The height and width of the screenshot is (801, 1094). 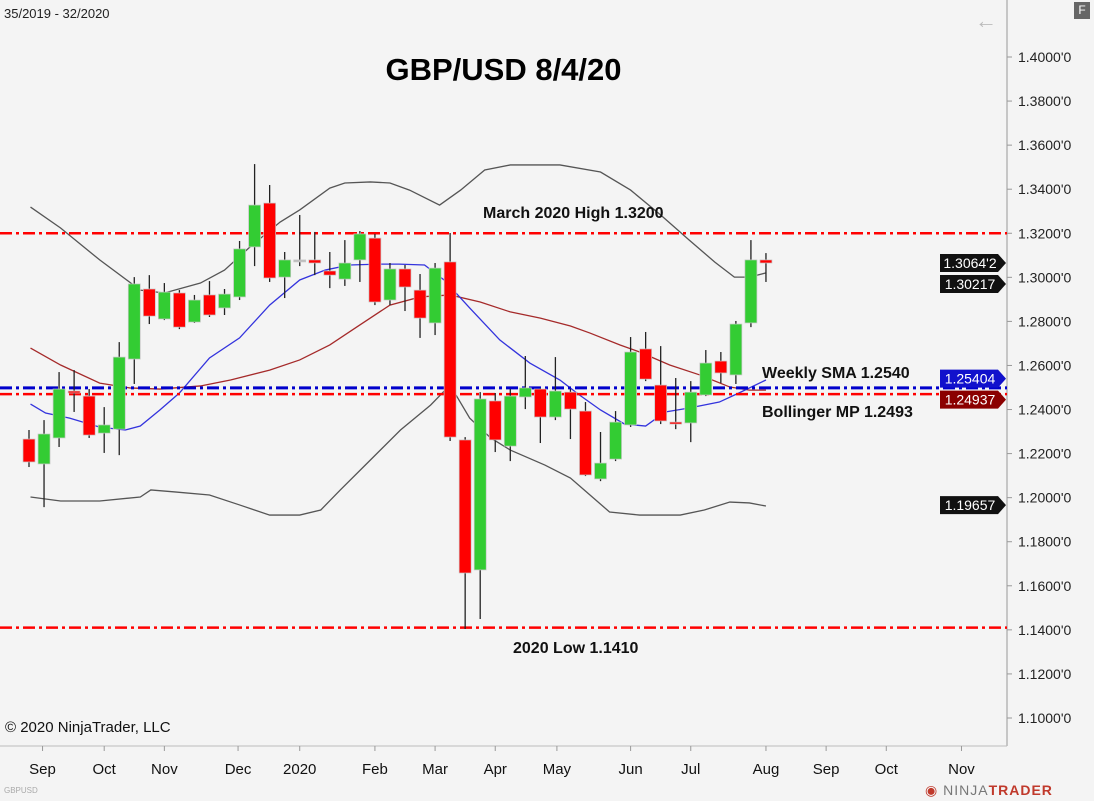 What do you see at coordinates (238, 769) in the screenshot?
I see `x-tick-label: Dec` at bounding box center [238, 769].